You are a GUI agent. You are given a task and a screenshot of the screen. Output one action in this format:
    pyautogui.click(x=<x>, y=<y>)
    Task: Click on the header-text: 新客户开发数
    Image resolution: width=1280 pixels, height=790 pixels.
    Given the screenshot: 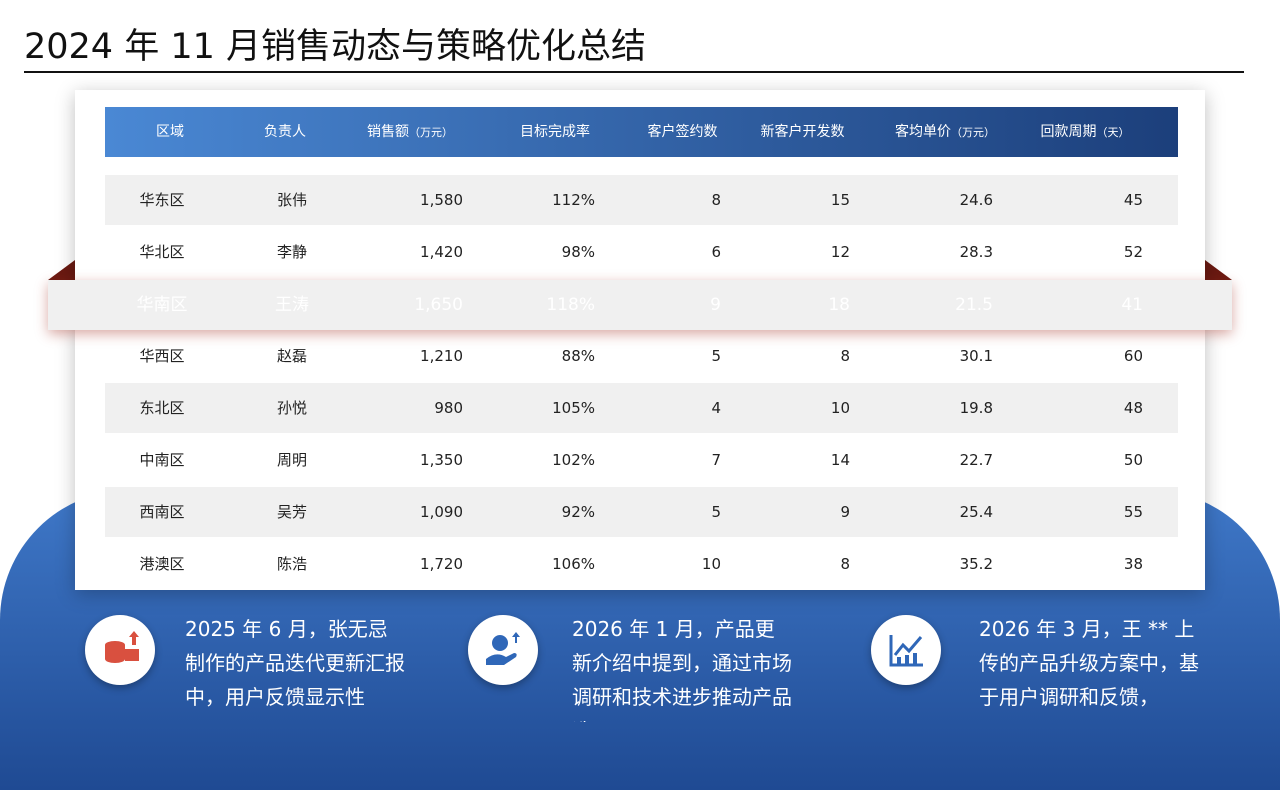 What is the action you would take?
    pyautogui.click(x=802, y=132)
    